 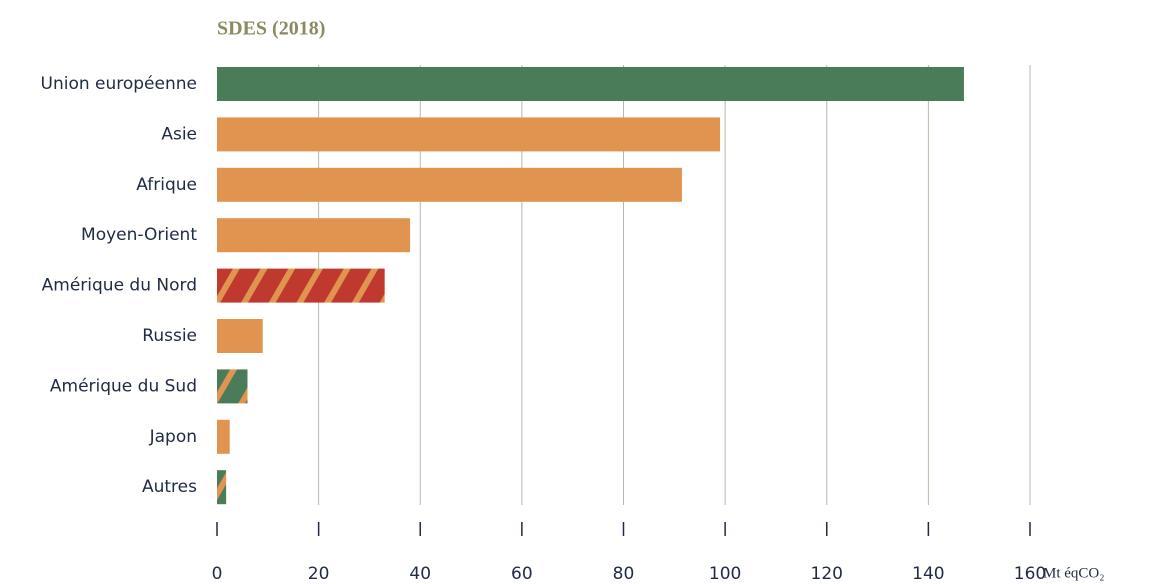 What do you see at coordinates (139, 235) in the screenshot?
I see `y-tick-label: Moyen-Orient` at bounding box center [139, 235].